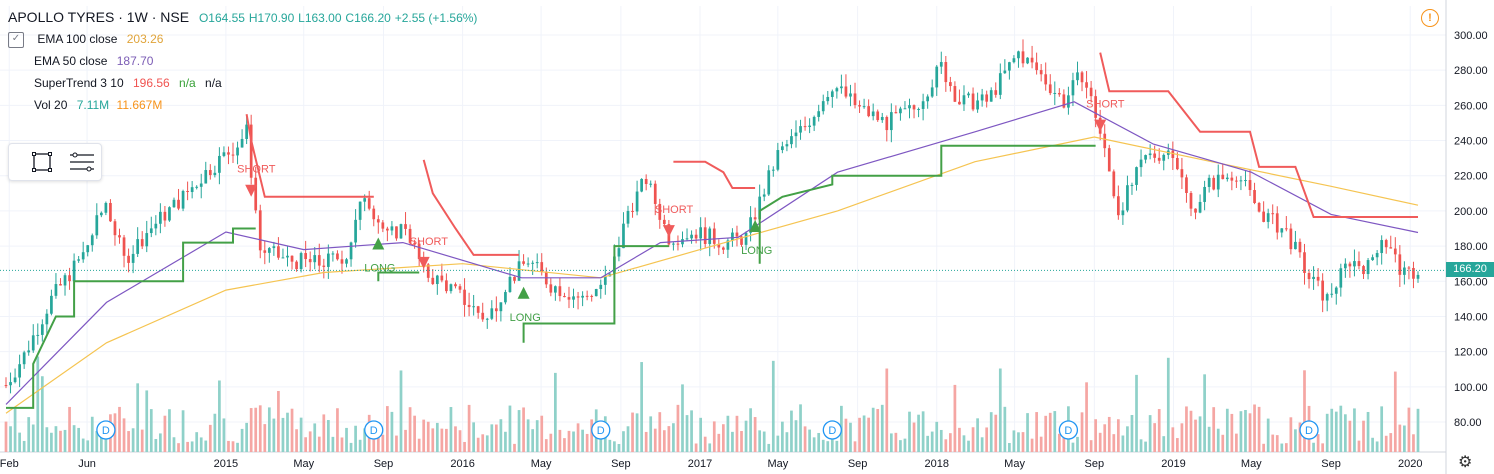 This screenshot has height=474, width=1494. Describe the element at coordinates (137, 17) in the screenshot. I see `interval: 1W` at that location.